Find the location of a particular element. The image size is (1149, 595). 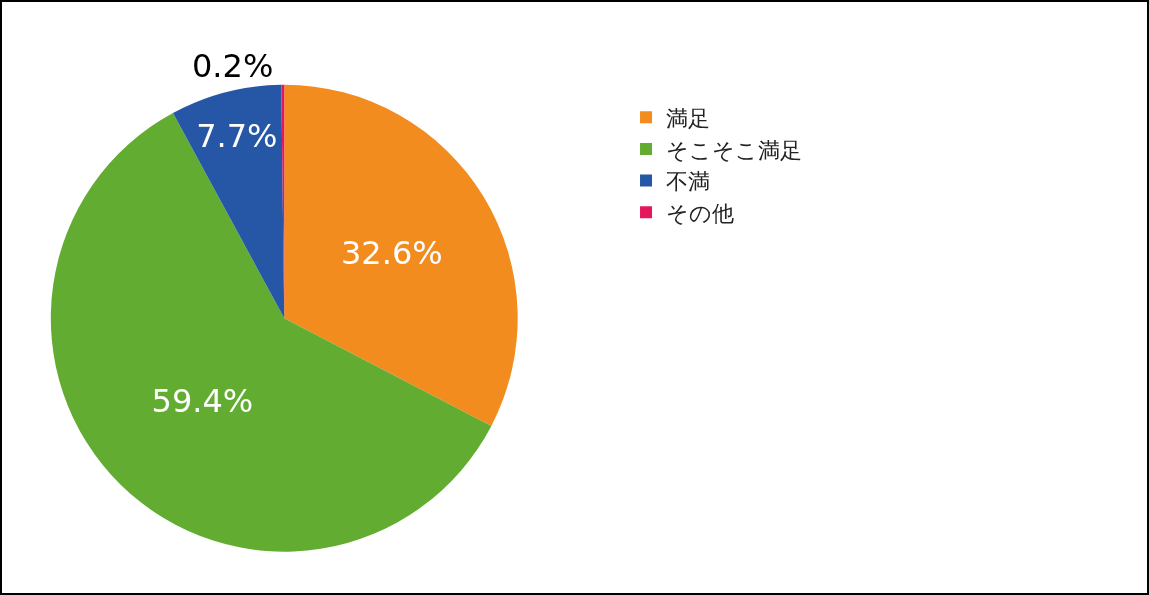

data-label: 7.7% is located at coordinates (237, 135).